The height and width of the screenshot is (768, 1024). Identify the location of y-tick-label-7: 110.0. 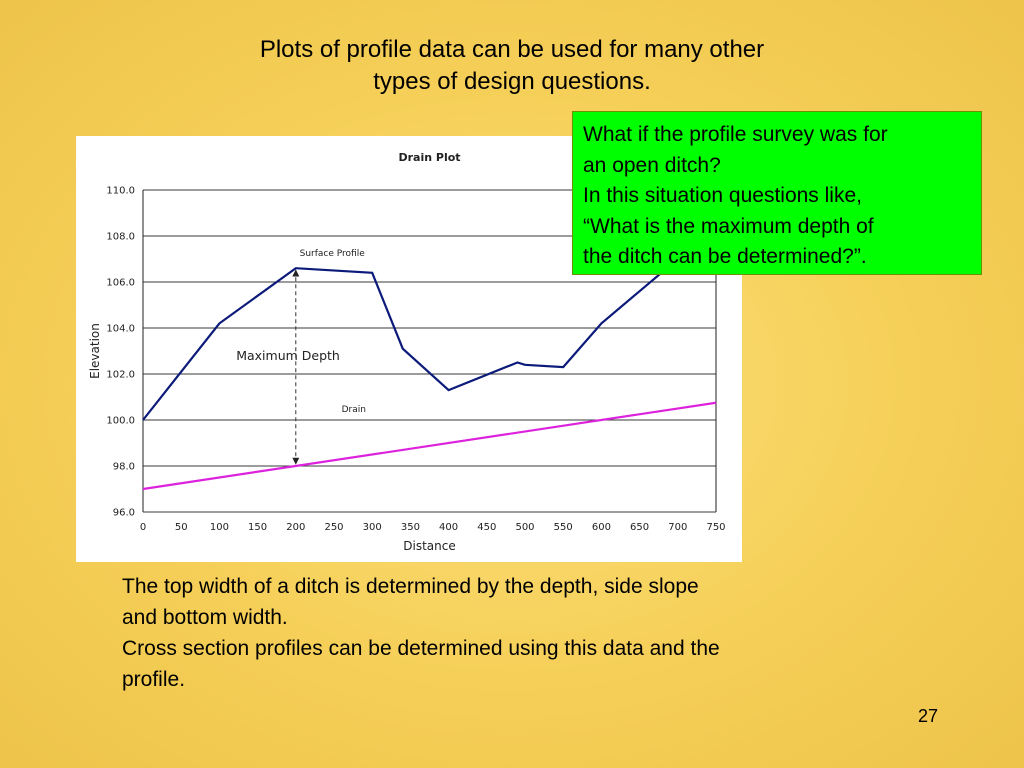
(120, 191).